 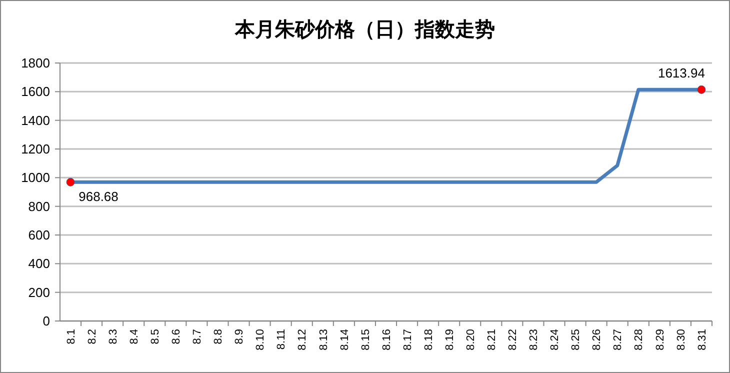 What do you see at coordinates (260, 339) in the screenshot?
I see `x-tick-label: 8.10` at bounding box center [260, 339].